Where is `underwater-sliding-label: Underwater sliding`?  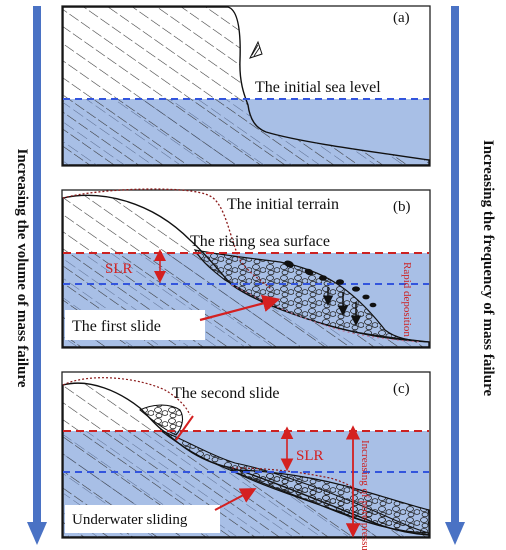
underwater-sliding-label: Underwater sliding is located at coordinates (130, 520).